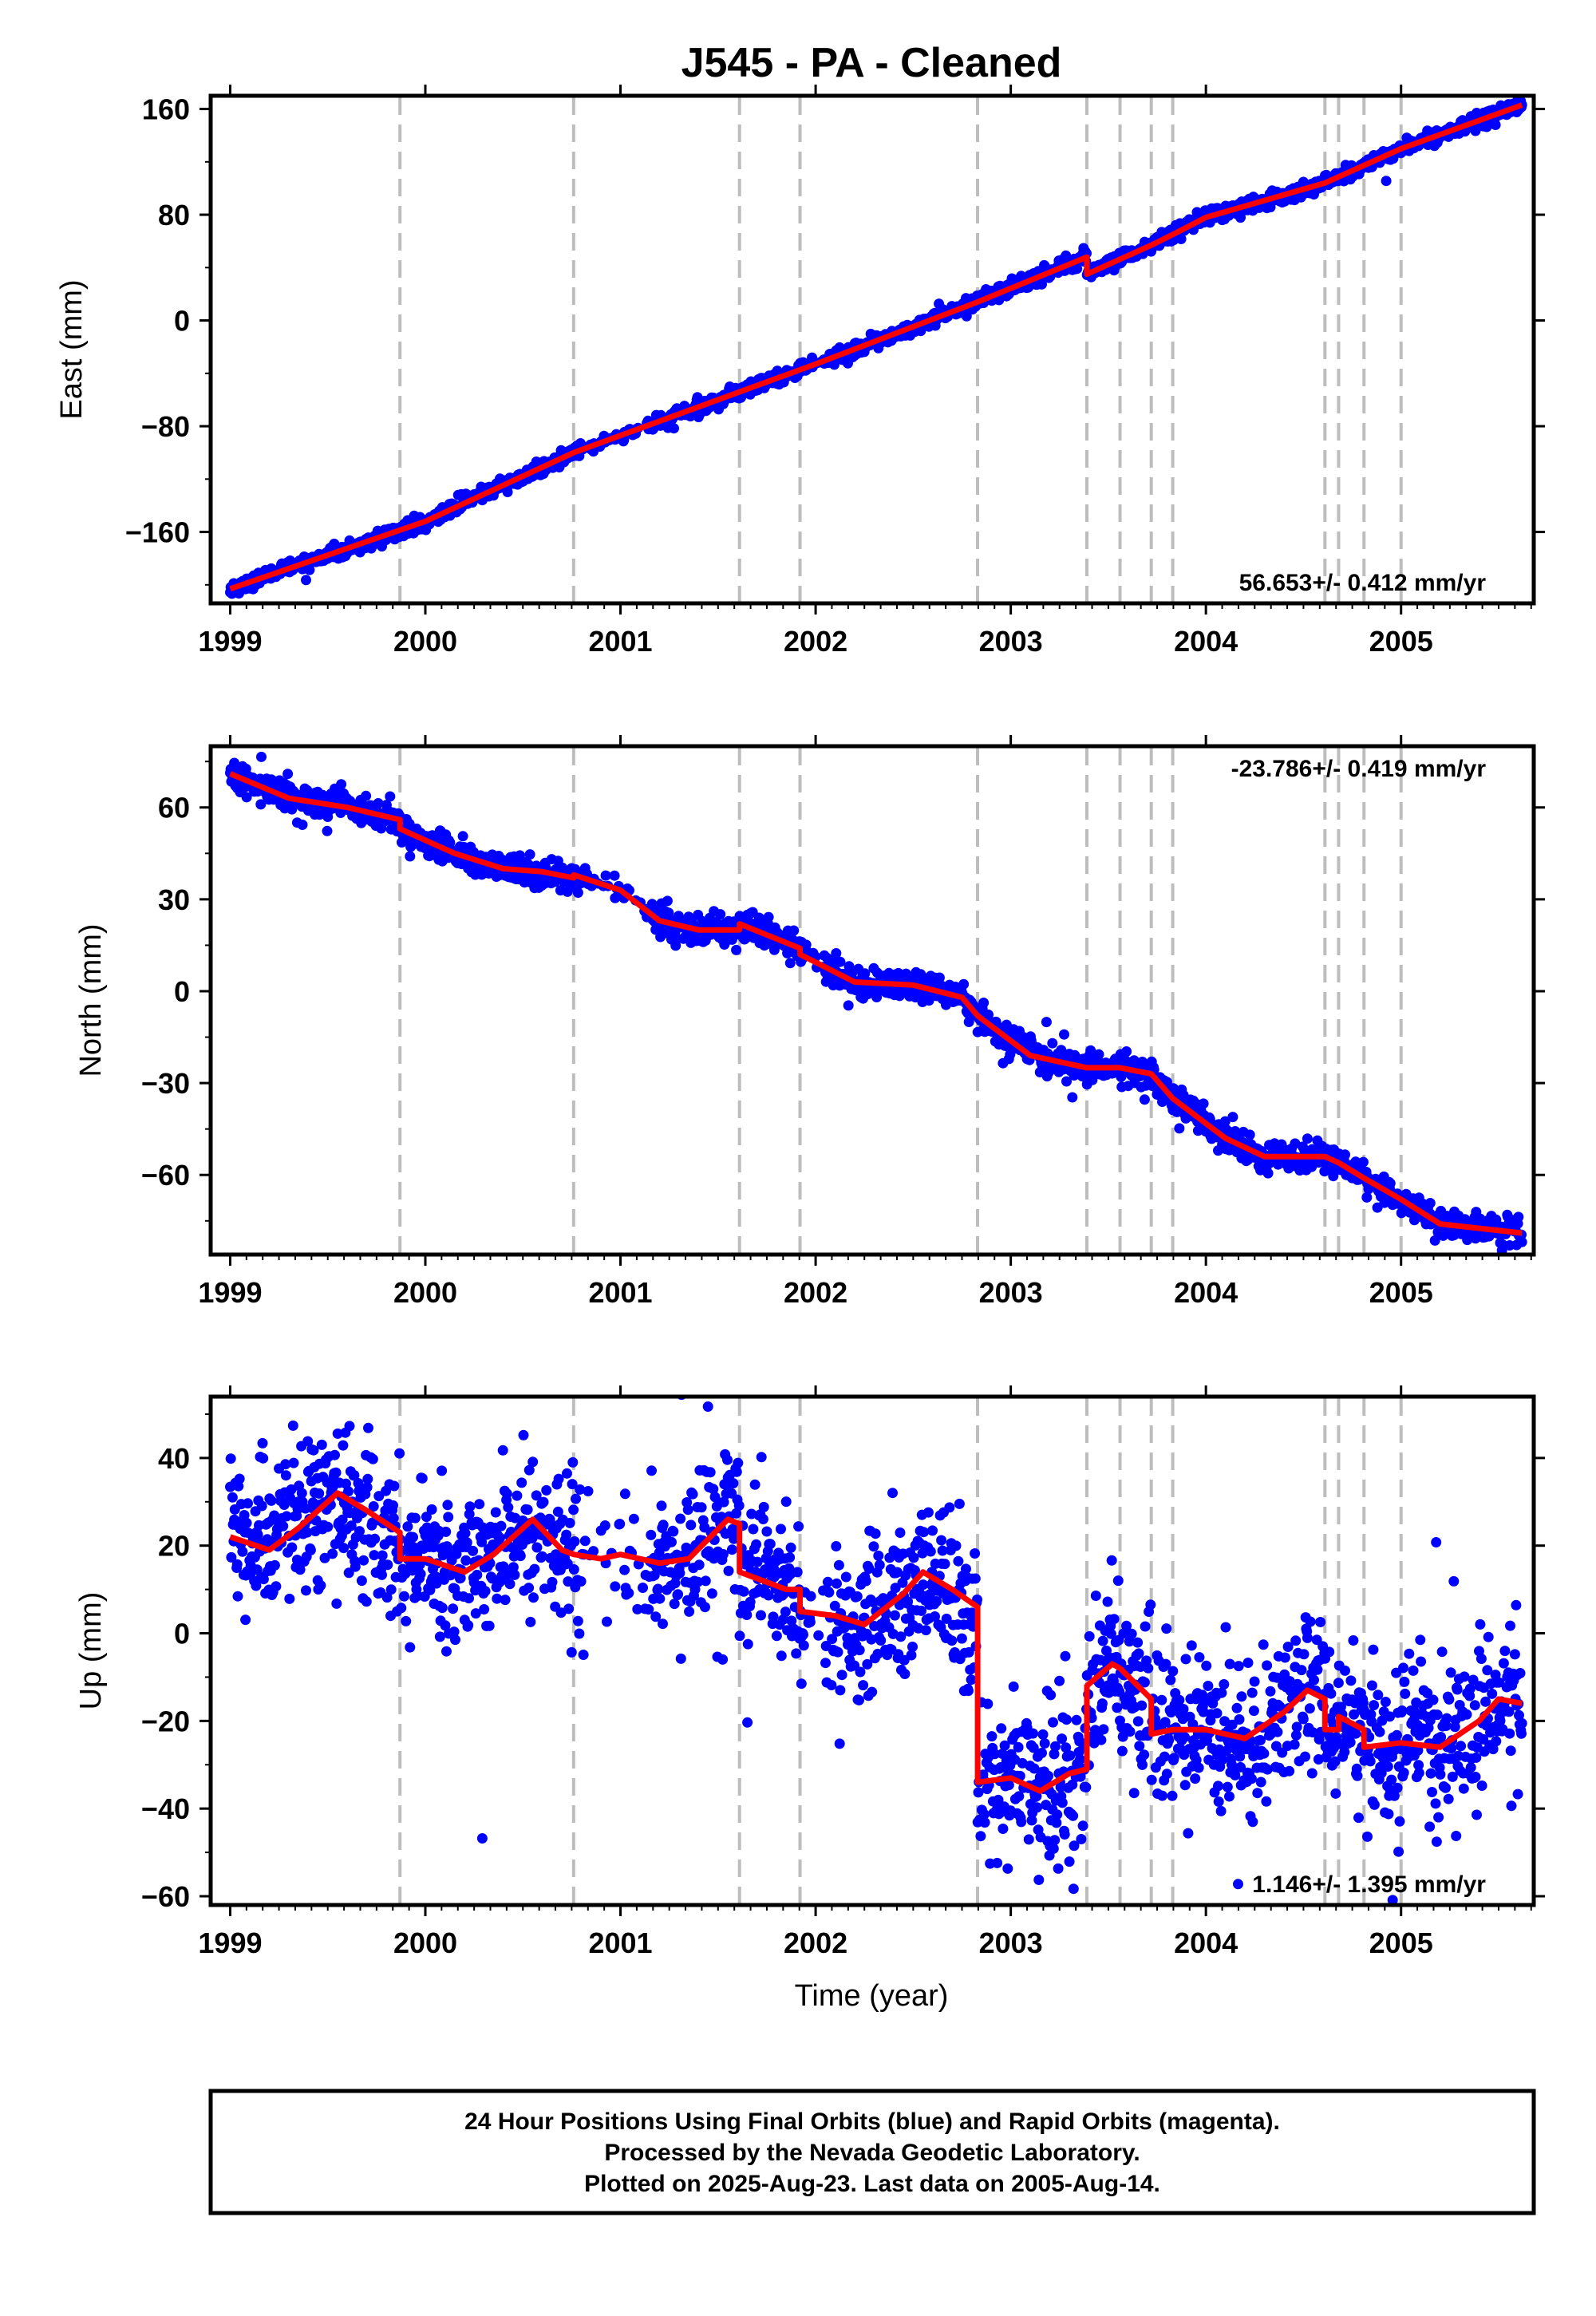  Describe the element at coordinates (871, 63) in the screenshot. I see `chart-title: J545 - PA - Cleaned` at that location.